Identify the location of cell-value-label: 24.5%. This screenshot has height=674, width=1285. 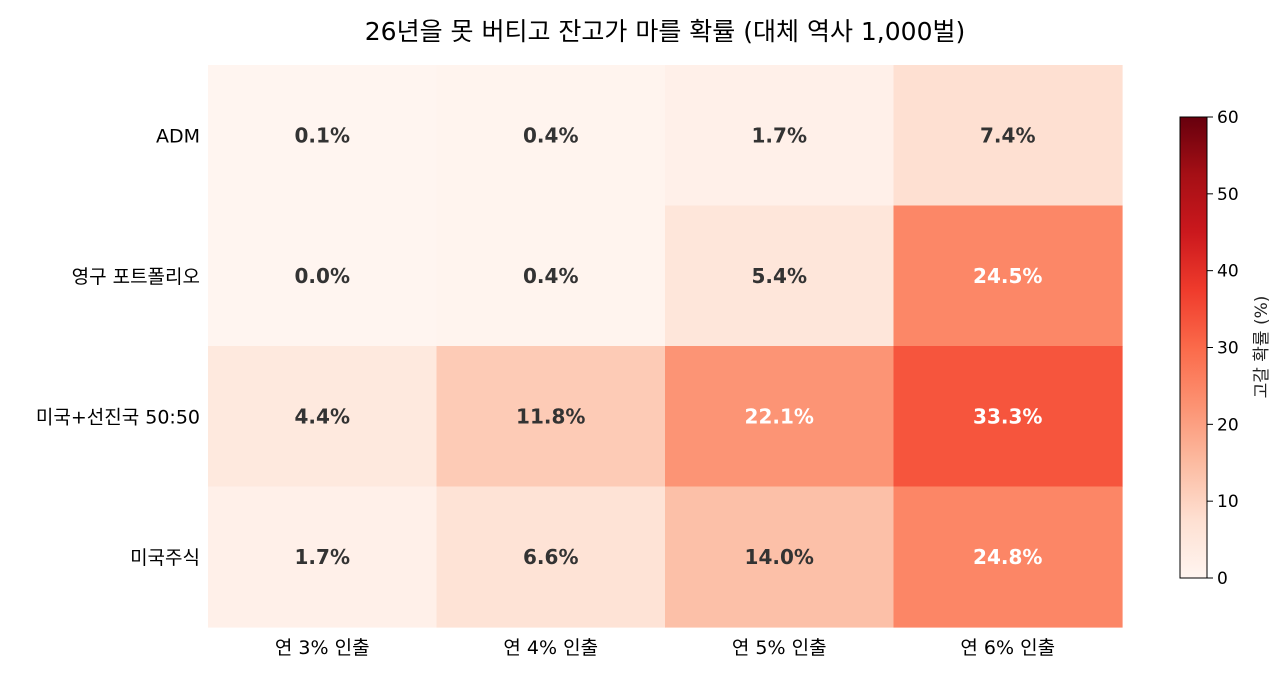
(1007, 276).